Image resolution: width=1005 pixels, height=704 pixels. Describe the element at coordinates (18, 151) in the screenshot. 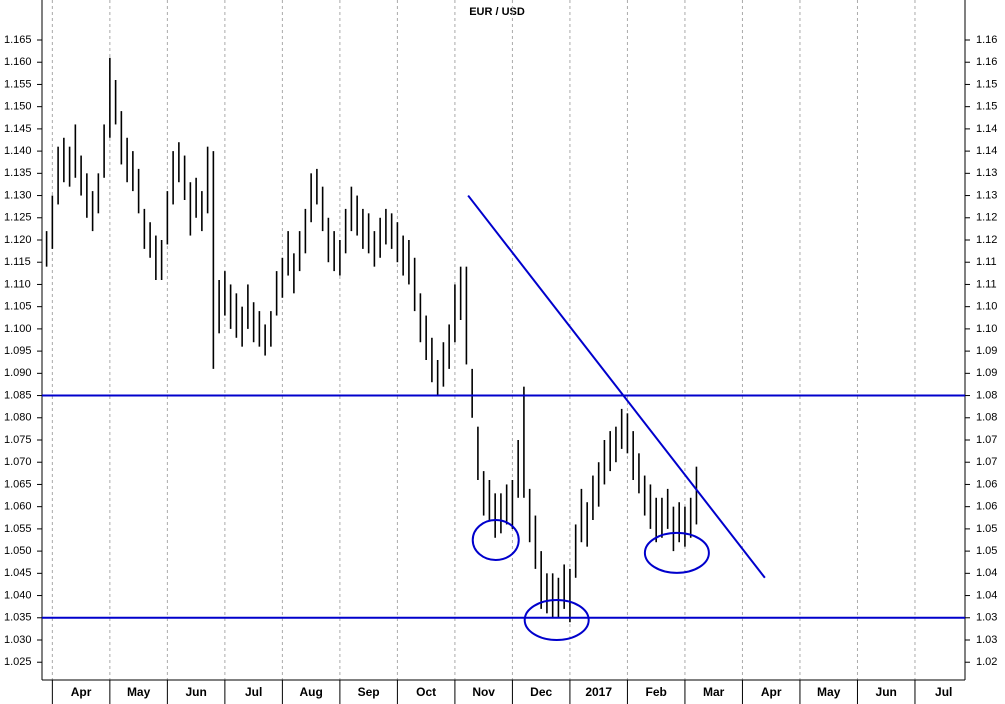

I see `y-tick-label: 1.140` at that location.